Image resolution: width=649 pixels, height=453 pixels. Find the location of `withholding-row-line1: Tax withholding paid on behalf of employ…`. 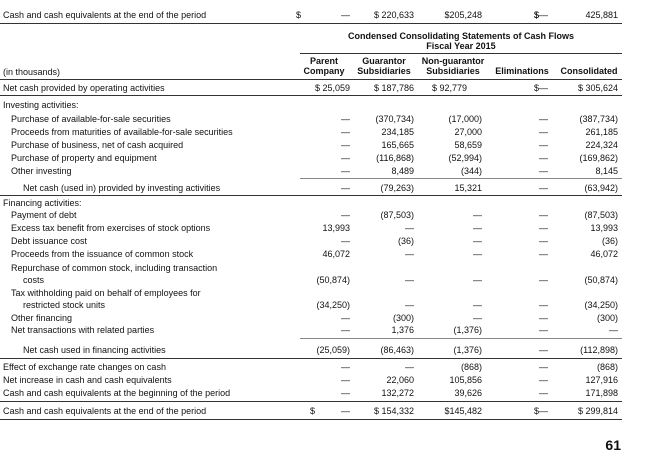

withholding-row-line1: Tax withholding paid on behalf of employ… is located at coordinates (324, 293).